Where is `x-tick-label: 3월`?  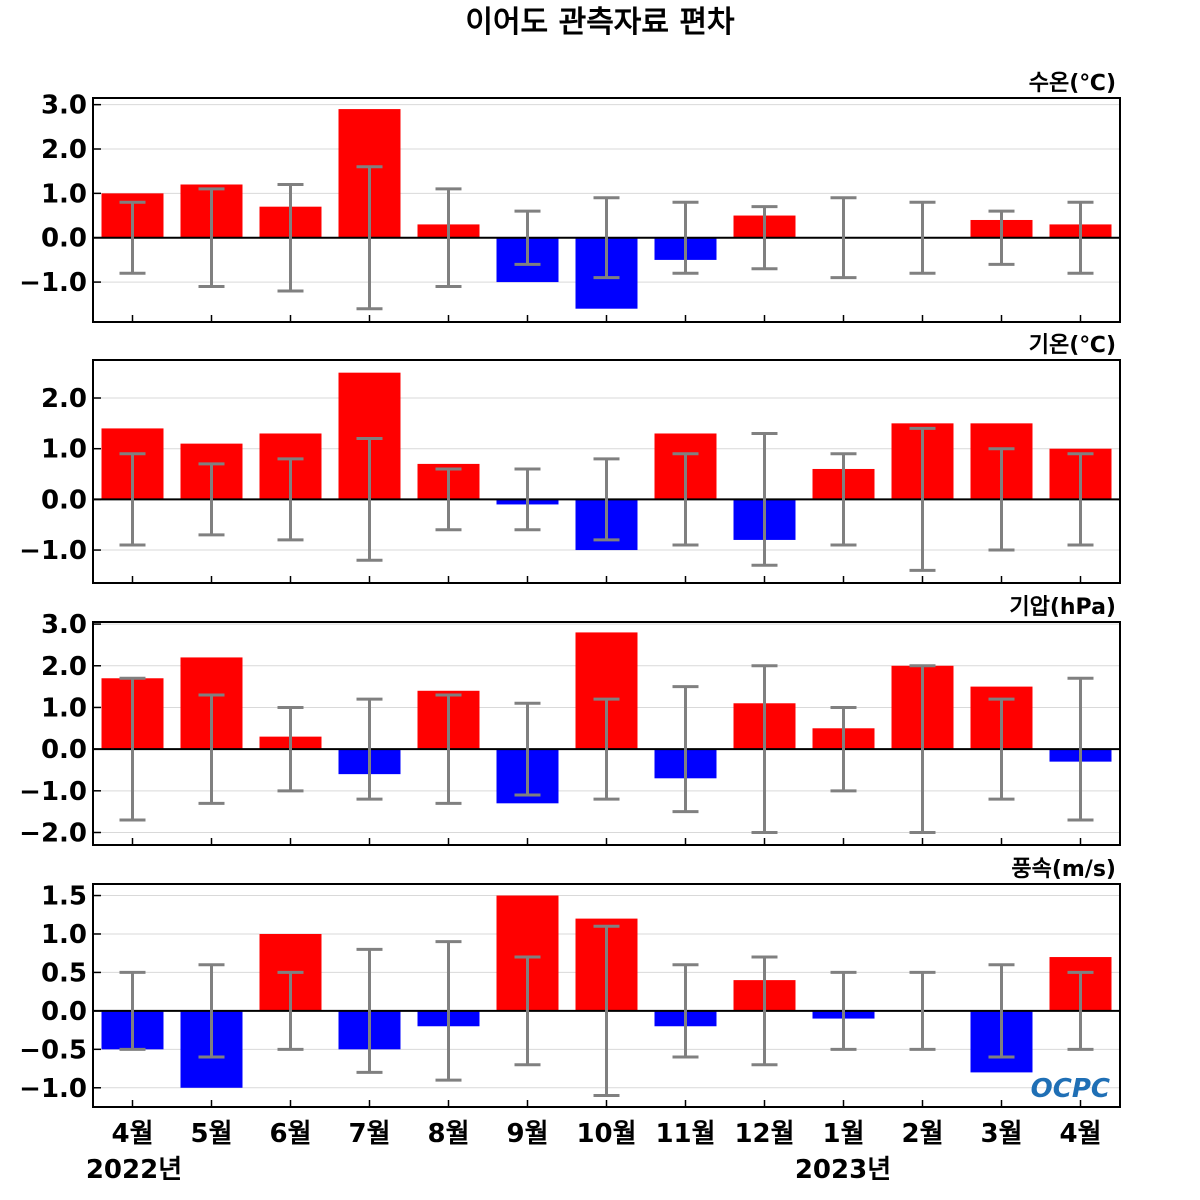
x-tick-label: 3월 is located at coordinates (1001, 1134).